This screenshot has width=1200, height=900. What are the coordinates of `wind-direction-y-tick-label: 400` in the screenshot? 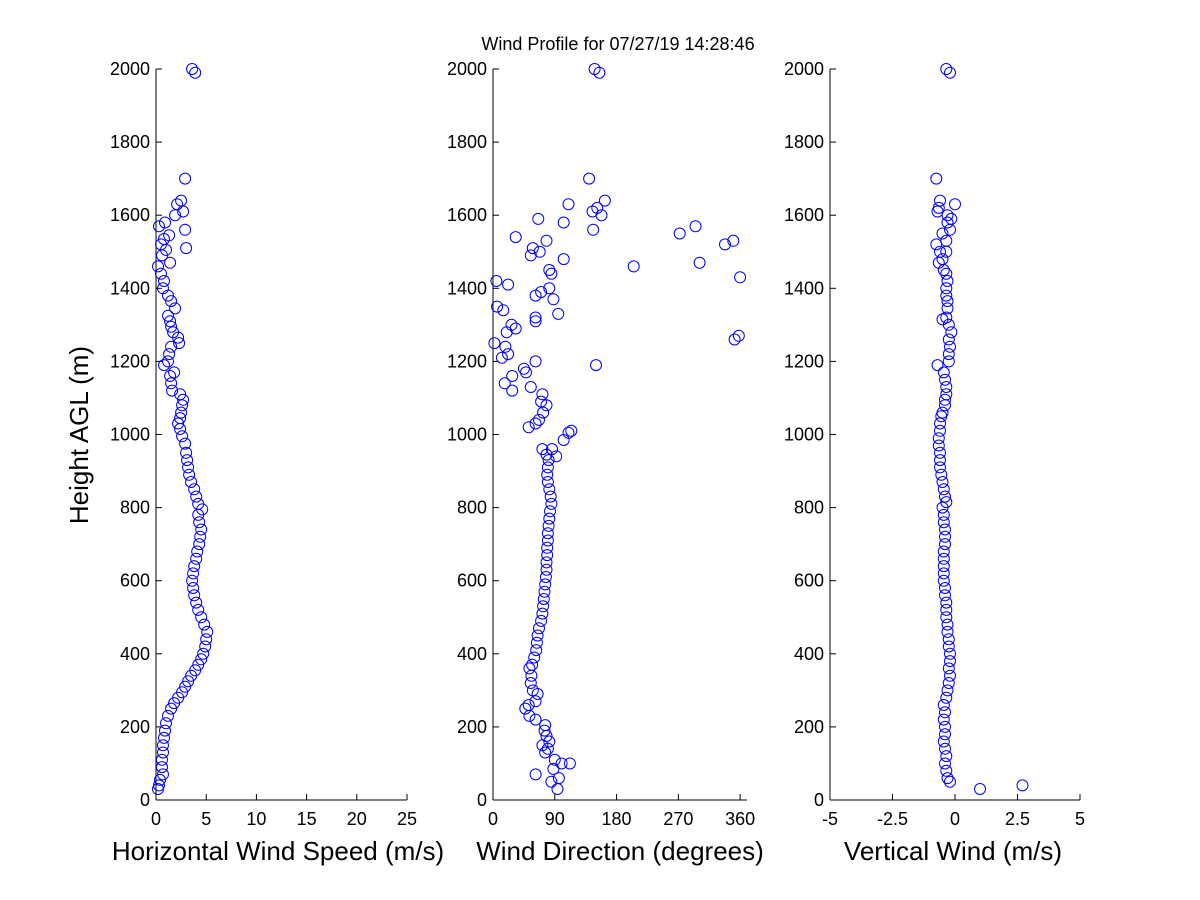 It's located at (472, 654).